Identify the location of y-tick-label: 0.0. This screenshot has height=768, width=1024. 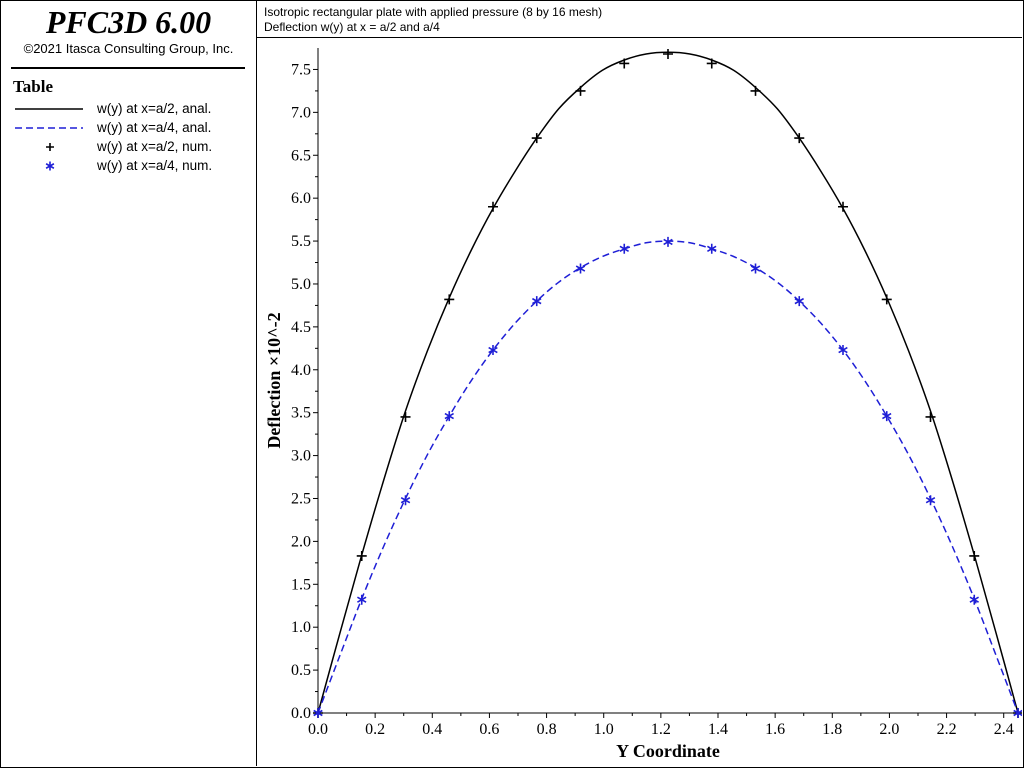
(301, 713).